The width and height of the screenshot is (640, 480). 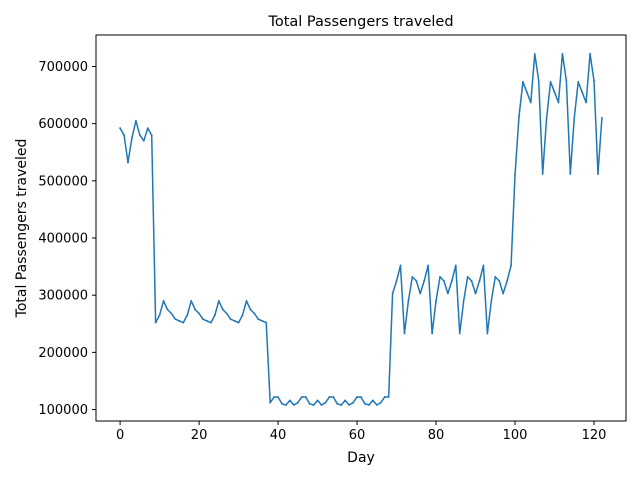 What do you see at coordinates (63, 353) in the screenshot?
I see `y-tick-label: 200000` at bounding box center [63, 353].